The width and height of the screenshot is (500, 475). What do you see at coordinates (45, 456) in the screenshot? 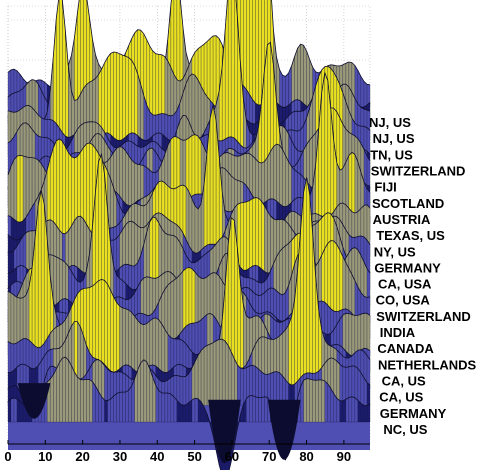
I see `x-tick-label-10: 10` at bounding box center [45, 456].